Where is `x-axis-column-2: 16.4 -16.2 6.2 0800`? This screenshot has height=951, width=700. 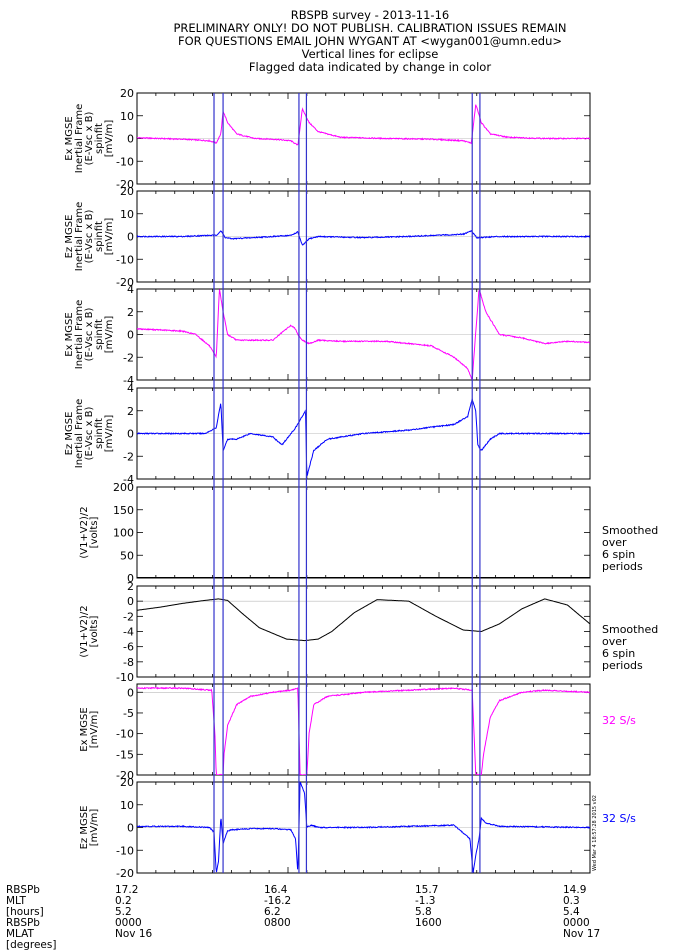 x-axis-column-2: 16.4 -16.2 6.2 0800 is located at coordinates (277, 907).